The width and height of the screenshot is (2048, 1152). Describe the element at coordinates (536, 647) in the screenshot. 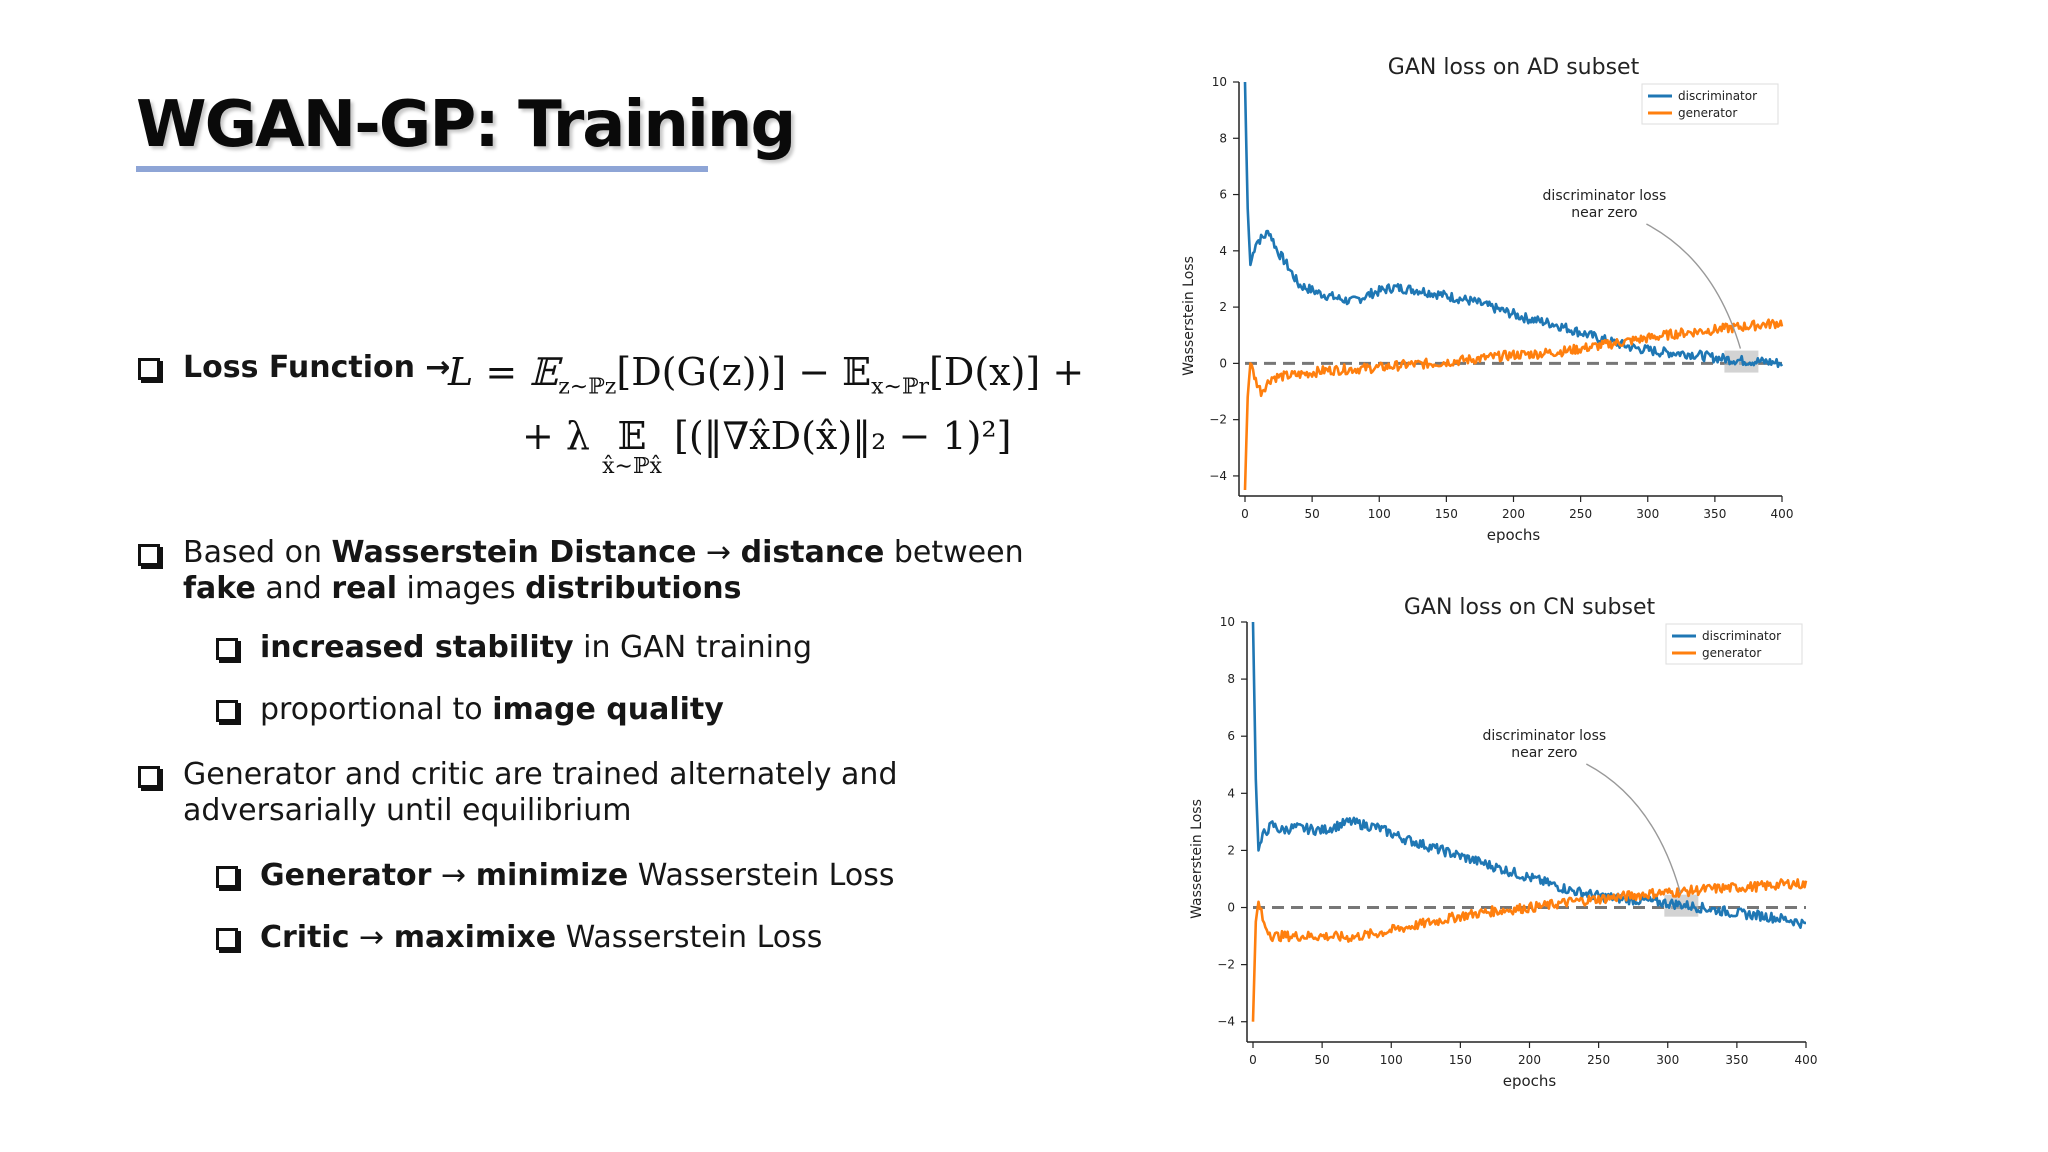

I see `stability-bullet: increased stability in GAN training` at that location.